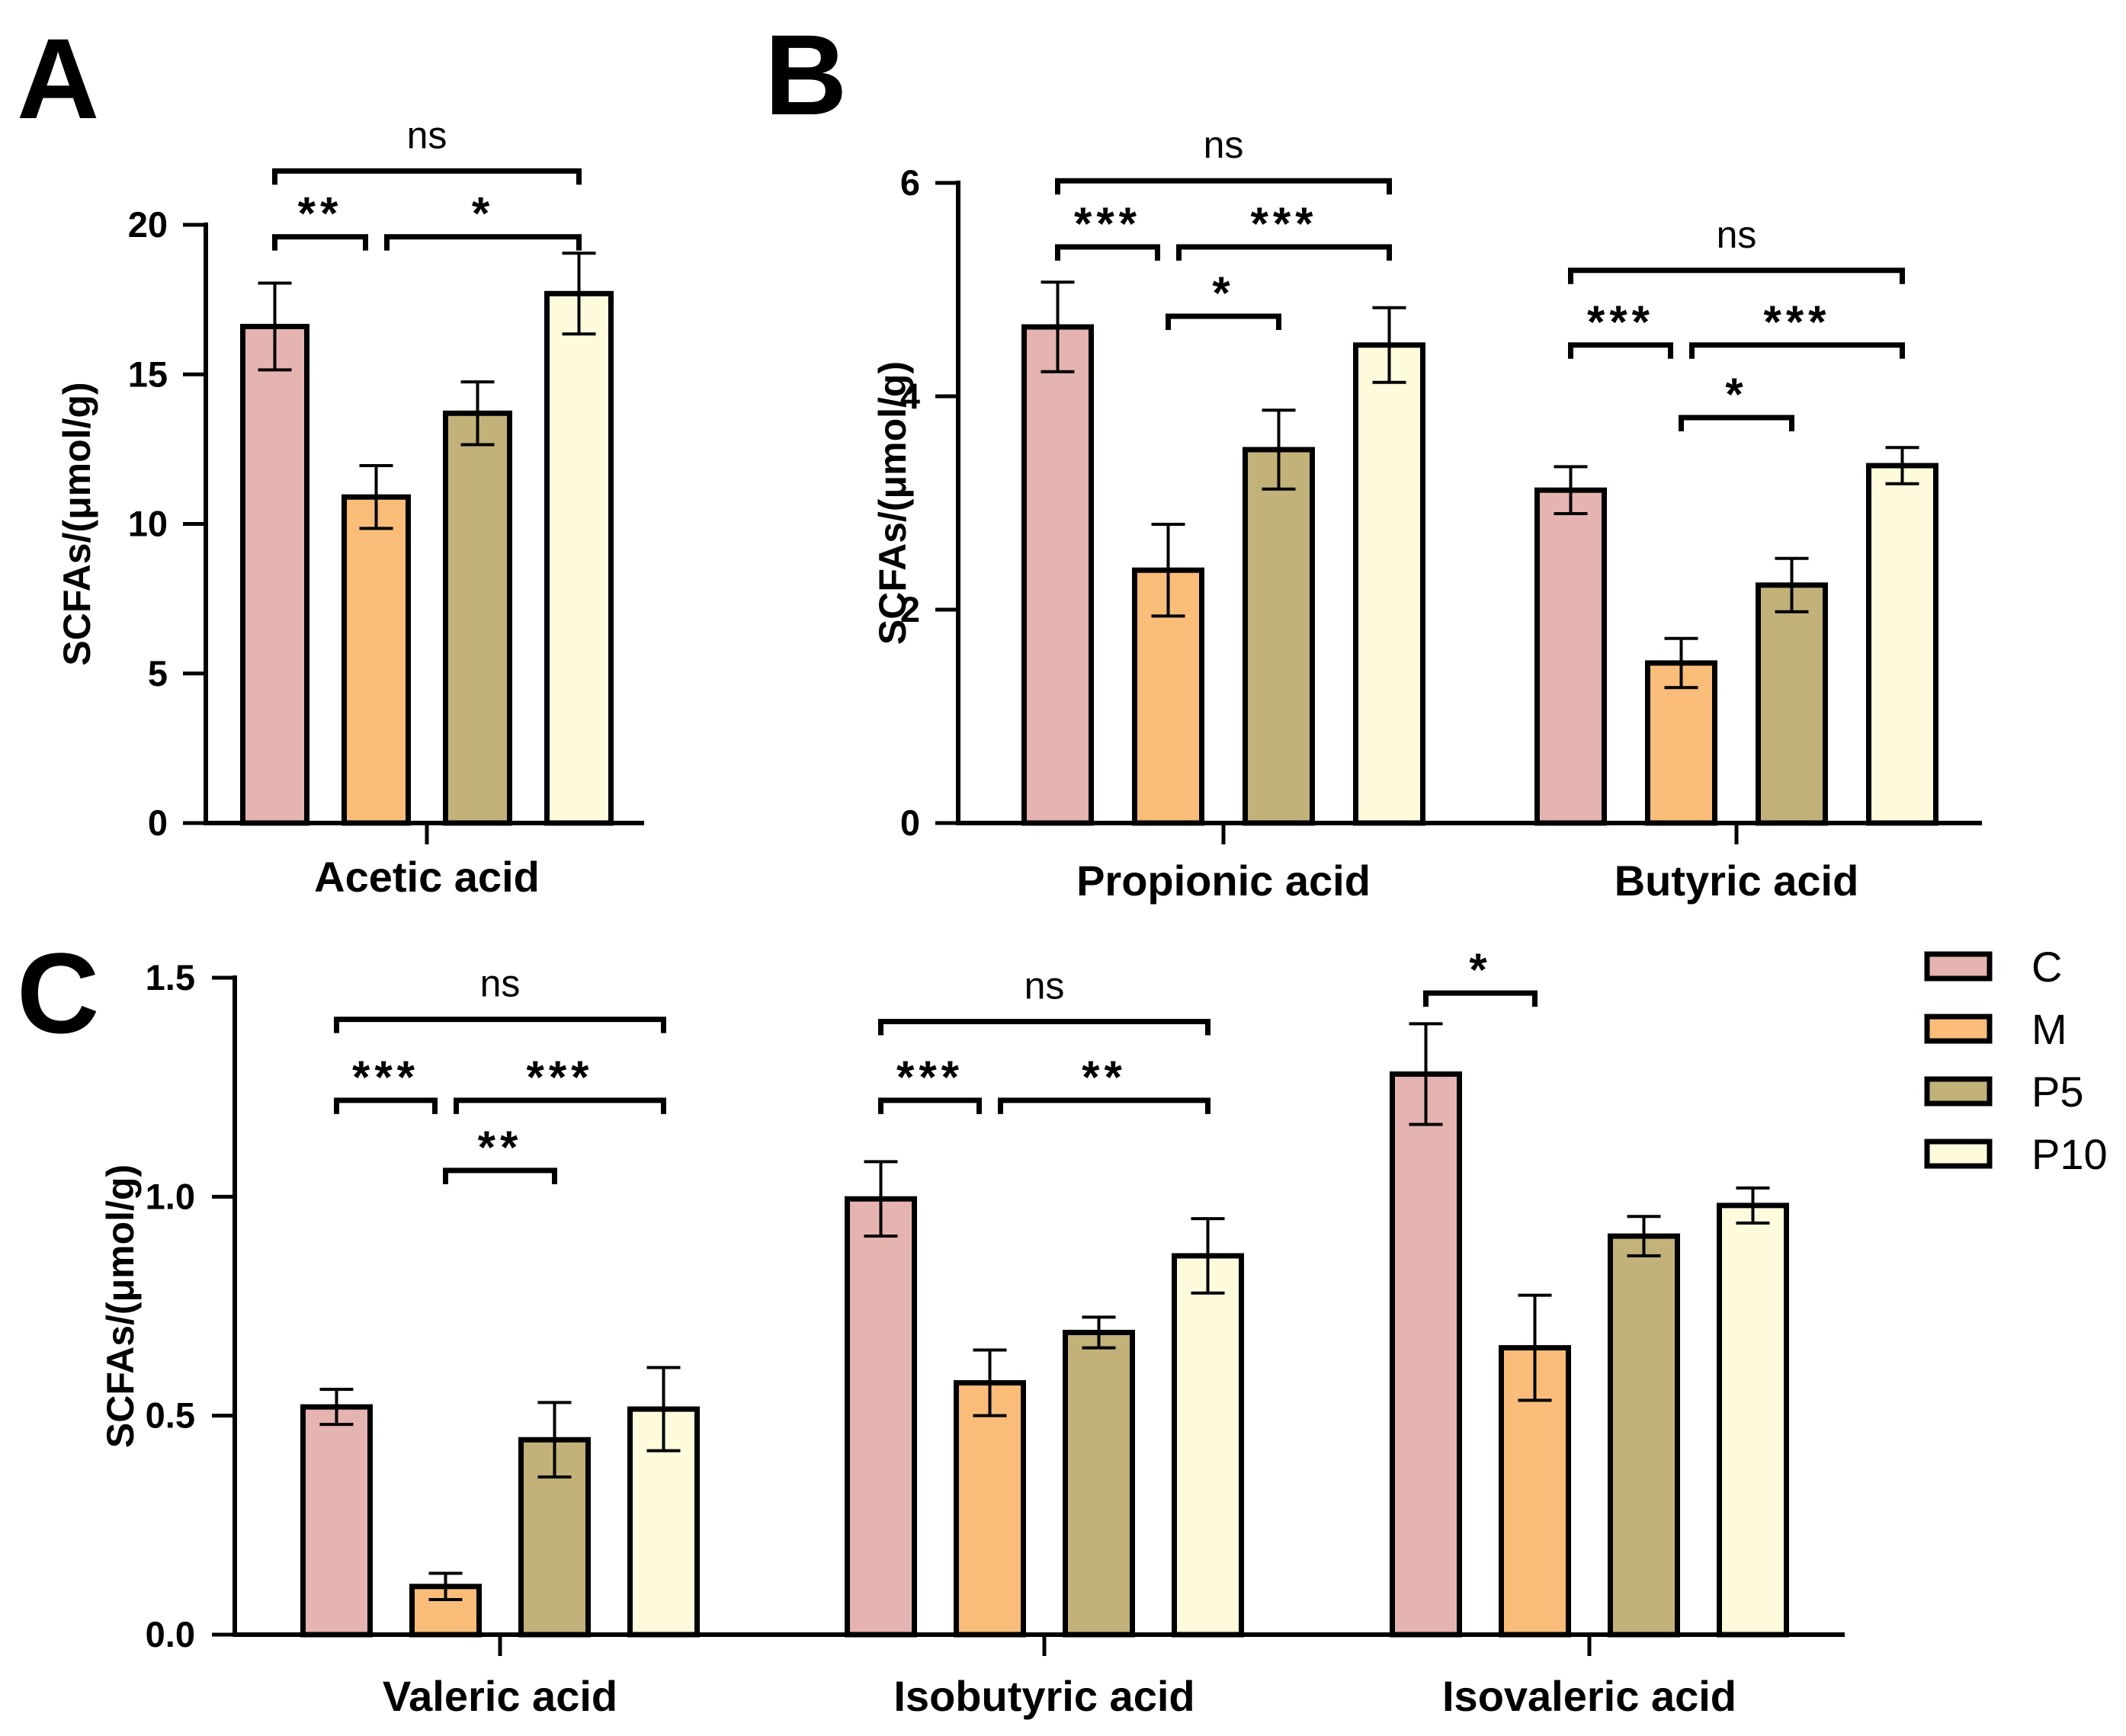 The width and height of the screenshot is (2126, 1736). I want to click on y-tick-label: 4, so click(910, 396).